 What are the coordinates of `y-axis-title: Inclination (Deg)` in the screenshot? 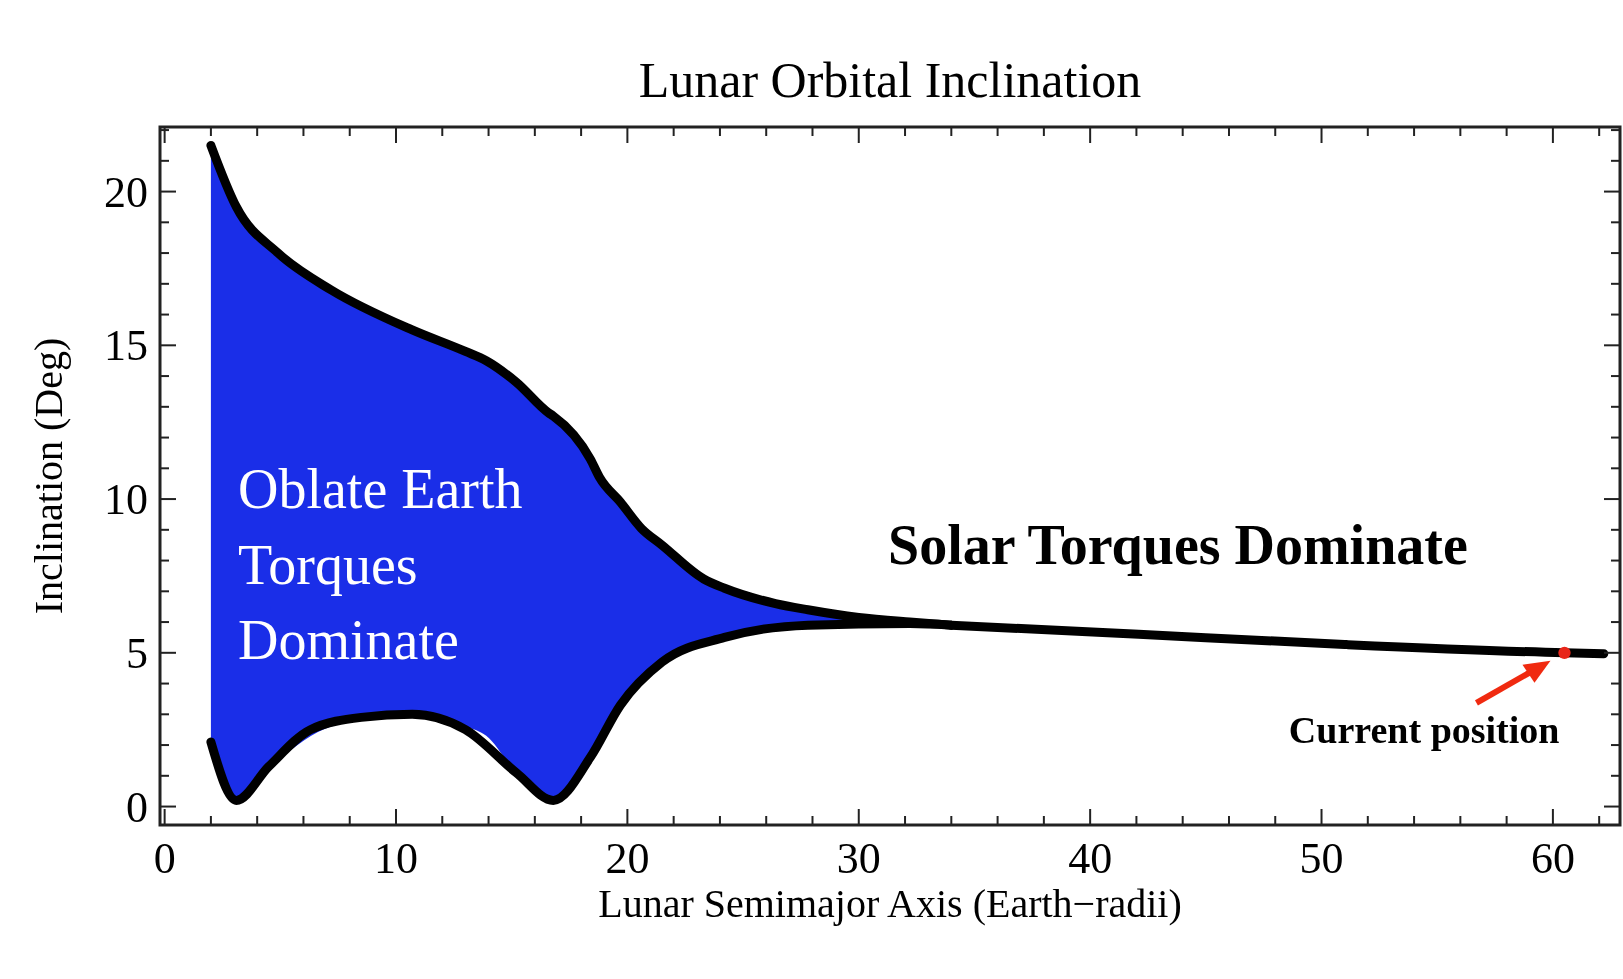 It's located at (48, 476).